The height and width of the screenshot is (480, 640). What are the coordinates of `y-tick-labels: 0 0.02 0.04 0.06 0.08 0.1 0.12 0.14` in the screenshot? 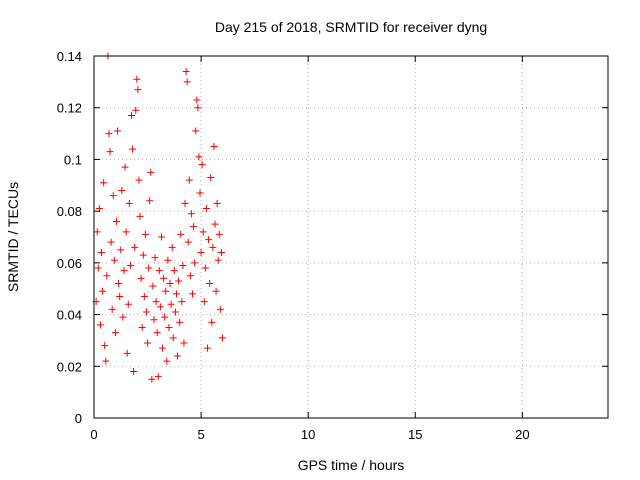 It's located at (69, 237).